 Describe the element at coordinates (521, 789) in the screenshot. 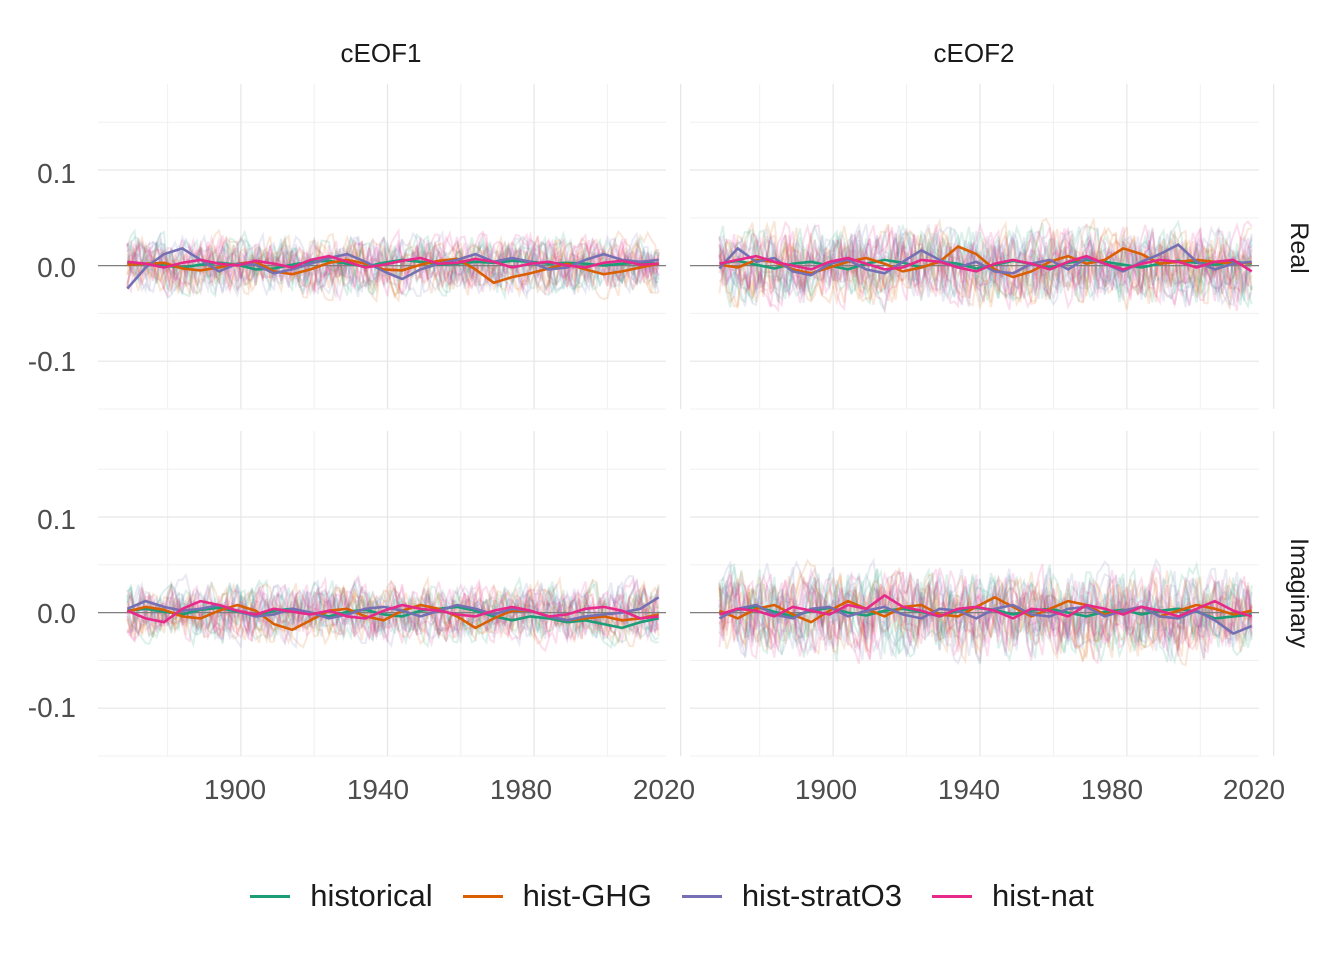

I see `x-tick-label-left-1980: 1980` at that location.